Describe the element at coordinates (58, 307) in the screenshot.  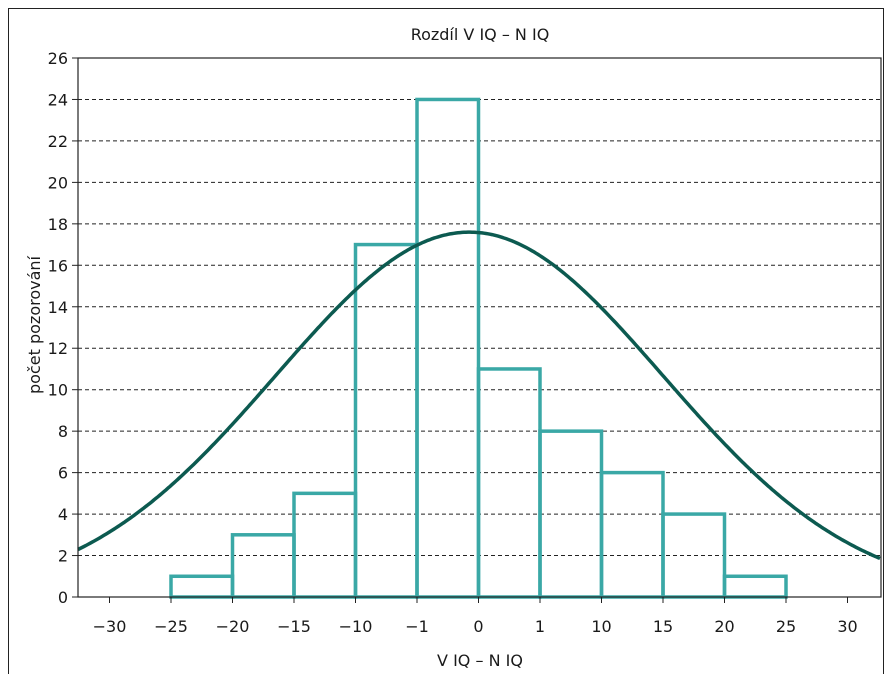
I see `y-tick-label: 14` at that location.